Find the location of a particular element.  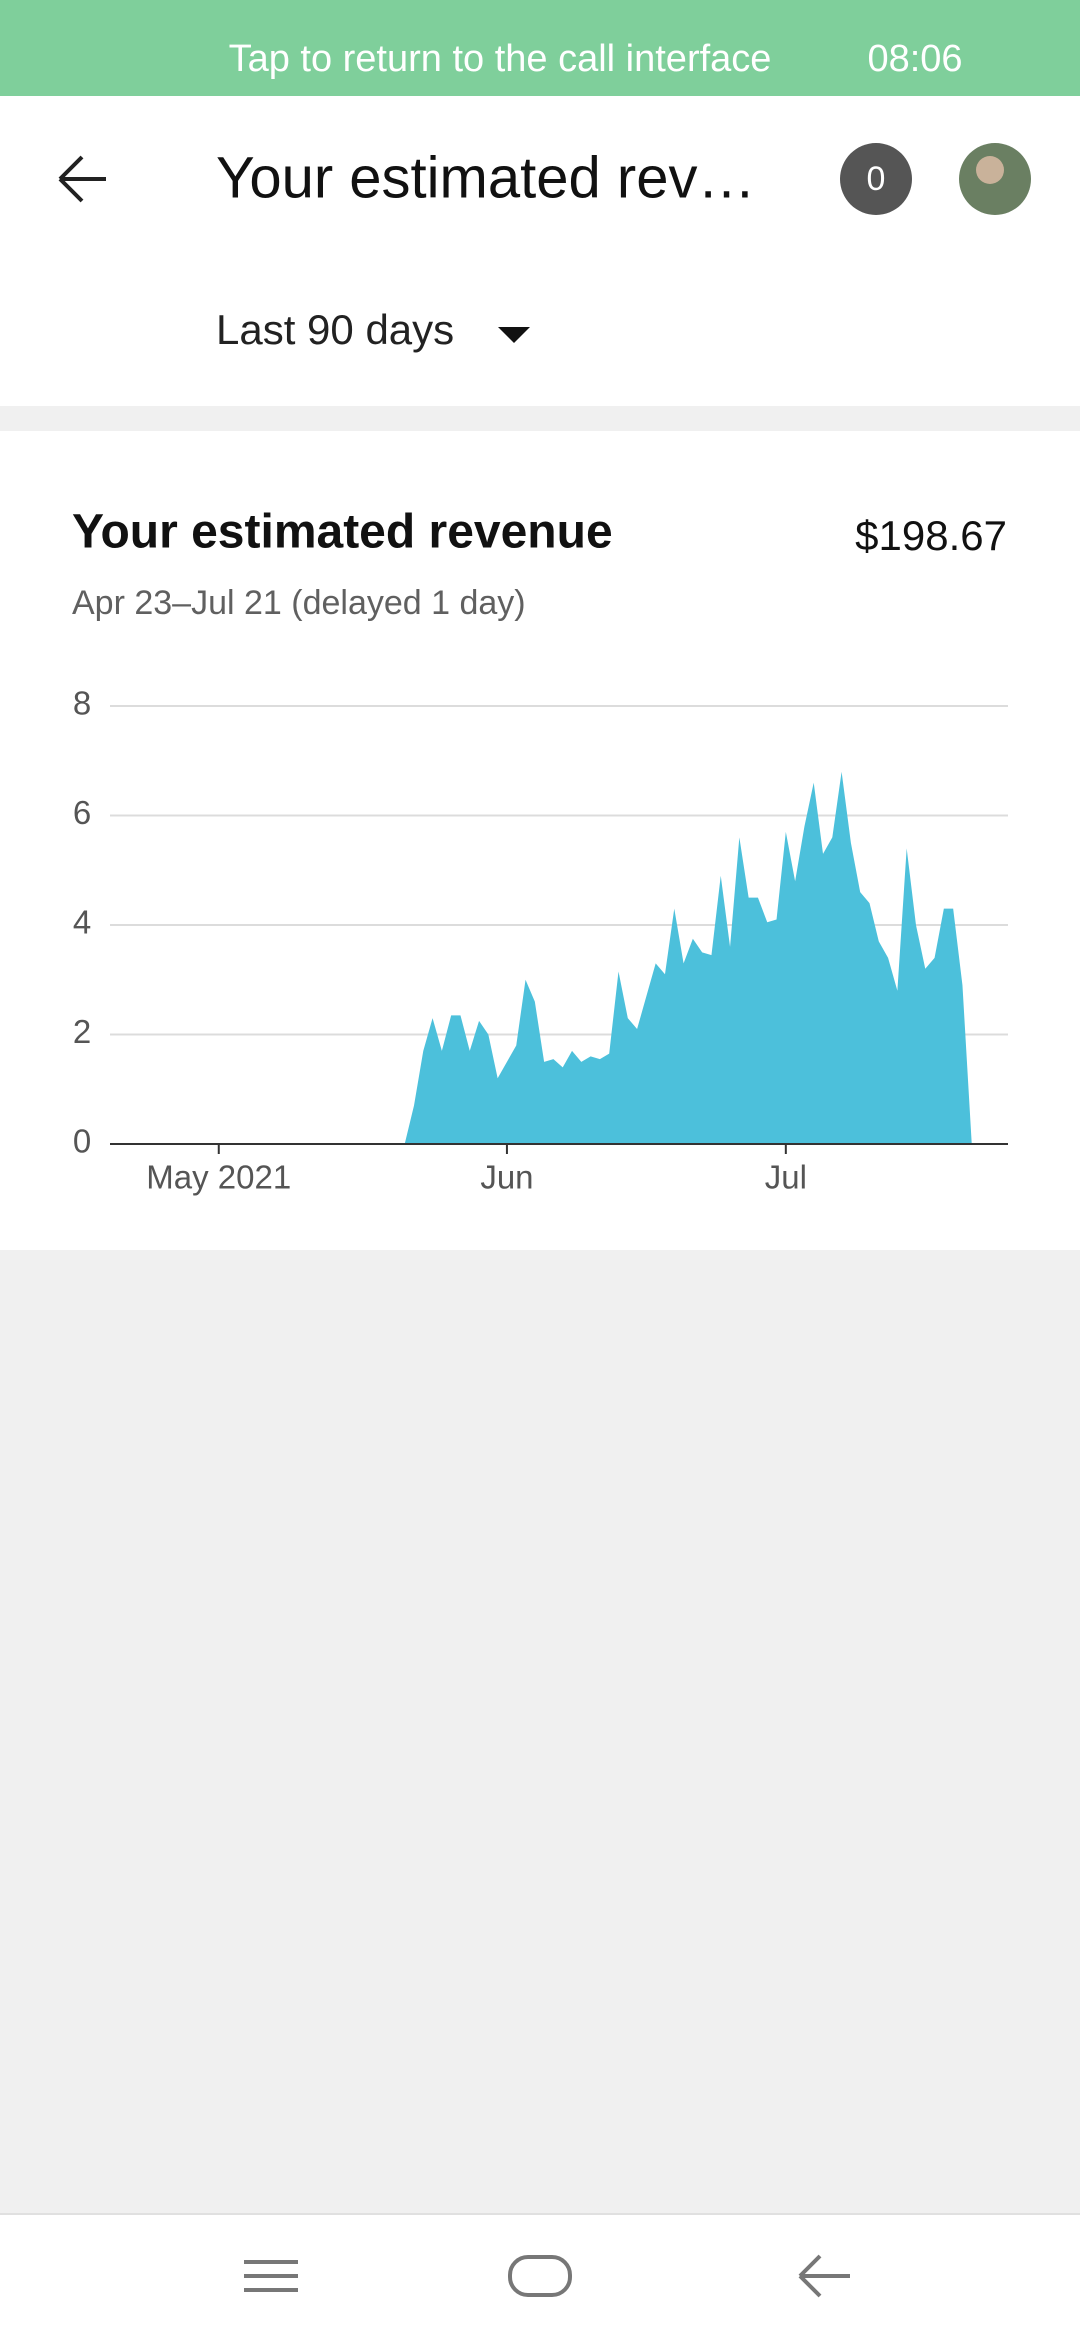

home-button is located at coordinates (540, 2276).